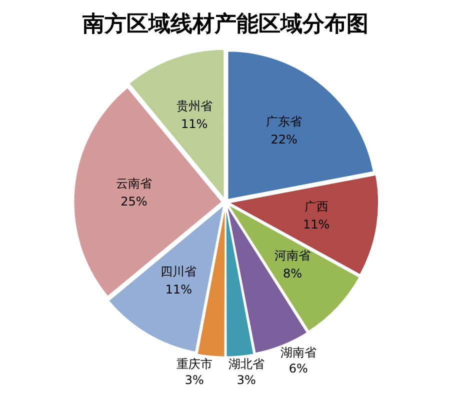  Describe the element at coordinates (284, 121) in the screenshot. I see `slice-label: 广东省` at that location.